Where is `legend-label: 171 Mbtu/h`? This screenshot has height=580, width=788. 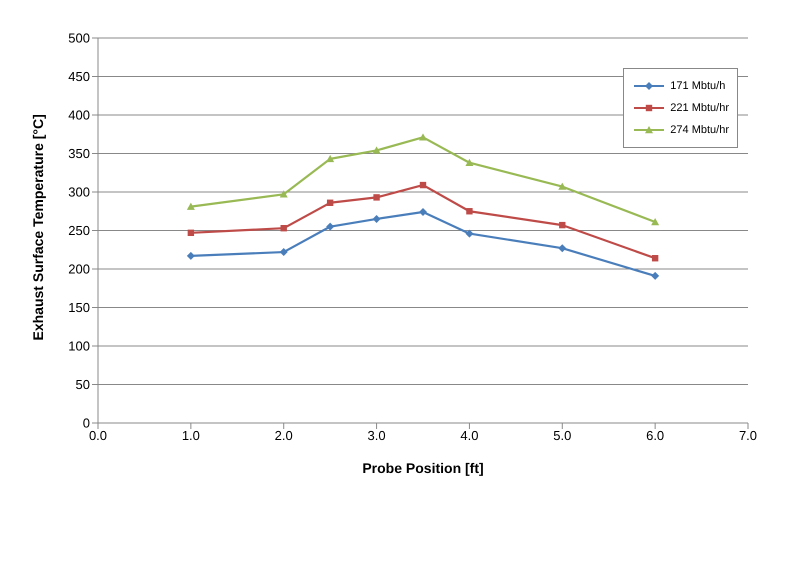
legend-label: 171 Mbtu/h is located at coordinates (698, 86).